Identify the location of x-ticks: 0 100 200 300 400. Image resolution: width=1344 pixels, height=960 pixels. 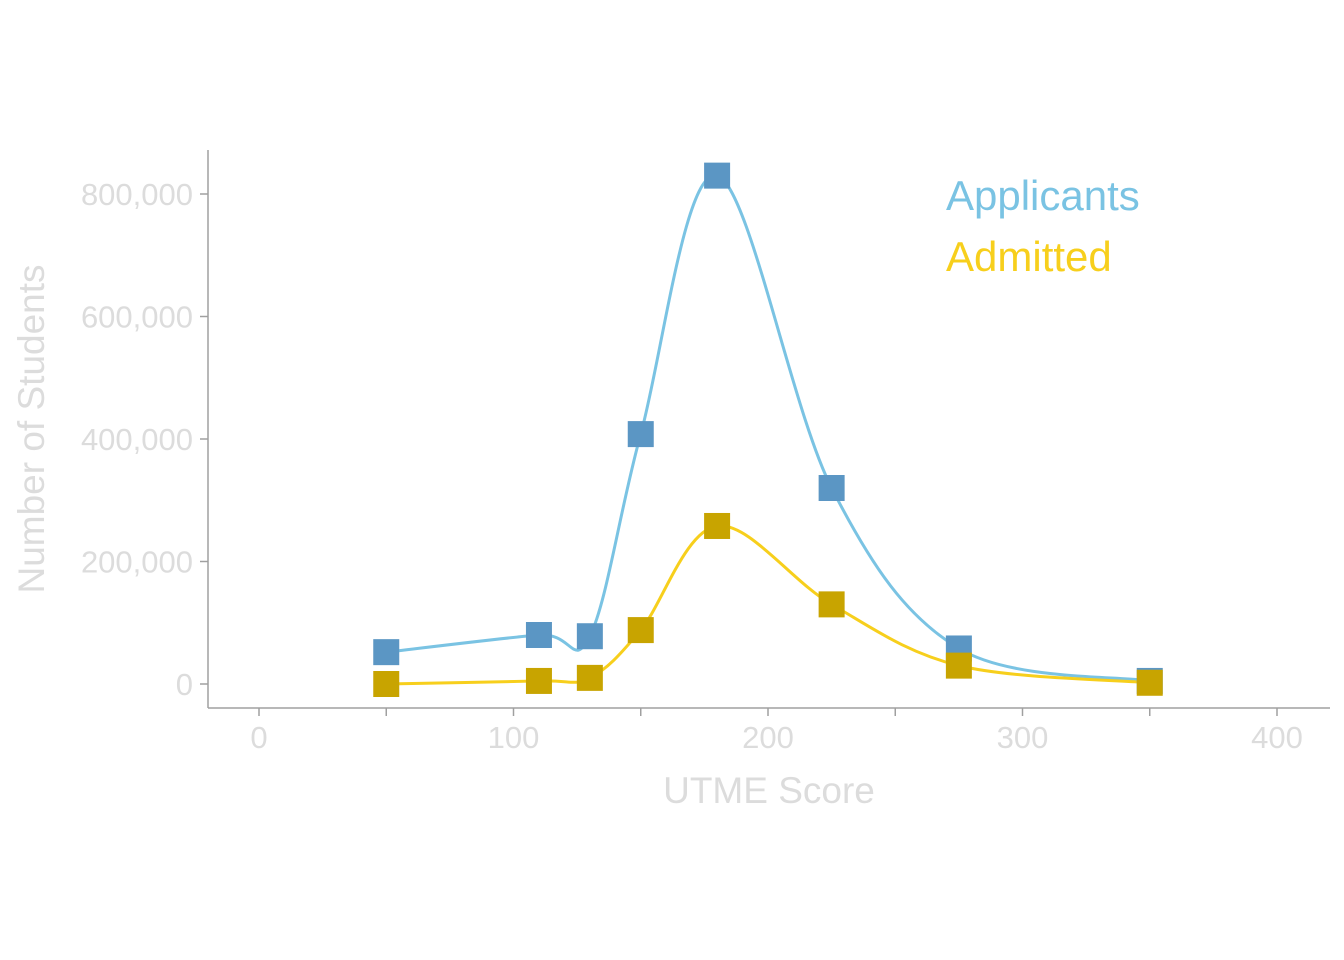
(776, 731).